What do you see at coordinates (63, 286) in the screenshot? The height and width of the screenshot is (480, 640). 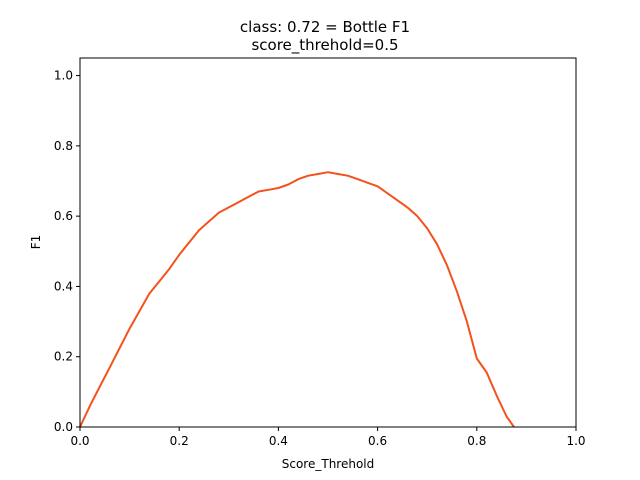 I see `y-tick-label: 0.4` at bounding box center [63, 286].